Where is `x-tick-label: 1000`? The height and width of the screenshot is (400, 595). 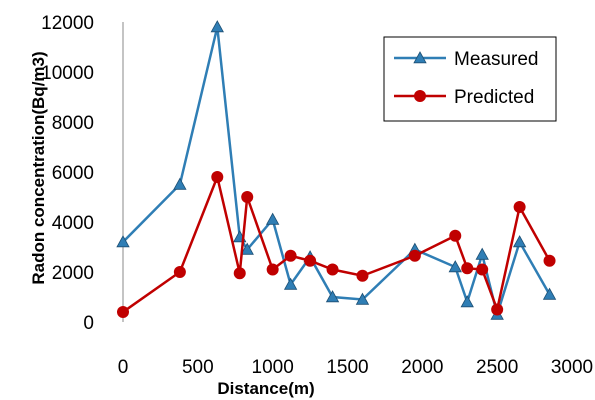
x-tick-label: 1000 is located at coordinates (273, 367).